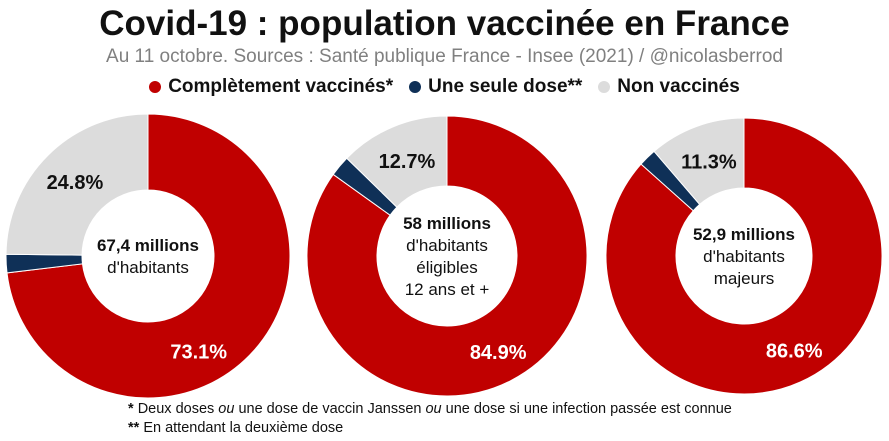 The height and width of the screenshot is (441, 889). I want to click on legend-label-fully-vaccinated: Complètement vaccinés*, so click(281, 86).